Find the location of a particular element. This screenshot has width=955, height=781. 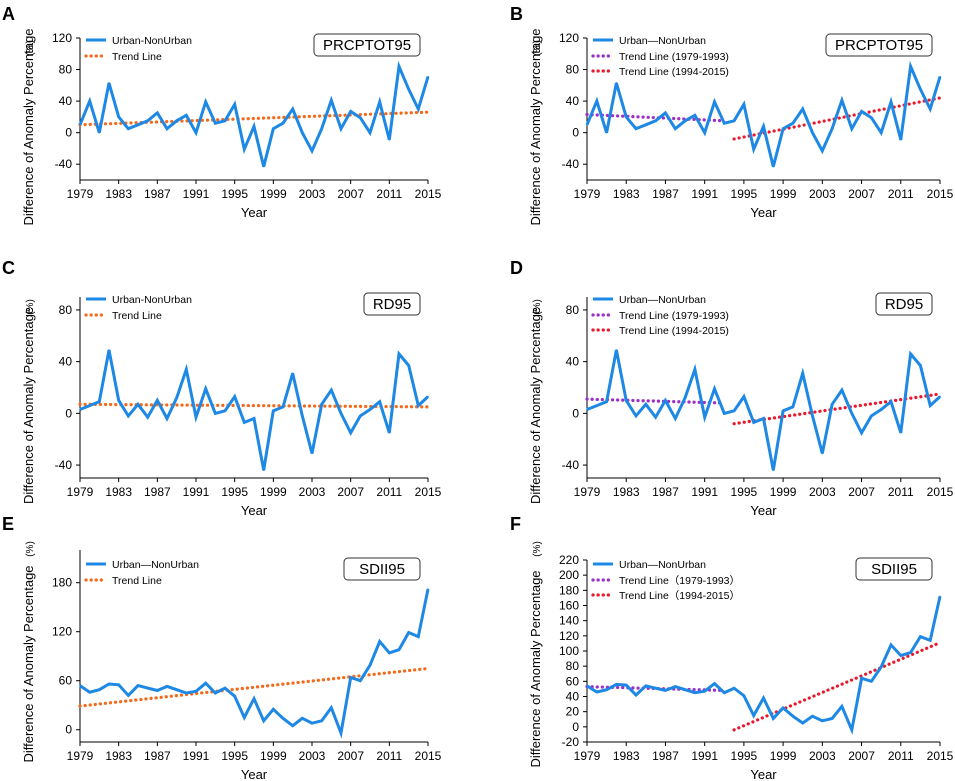

y-tick-label: -20 is located at coordinates (571, 742).